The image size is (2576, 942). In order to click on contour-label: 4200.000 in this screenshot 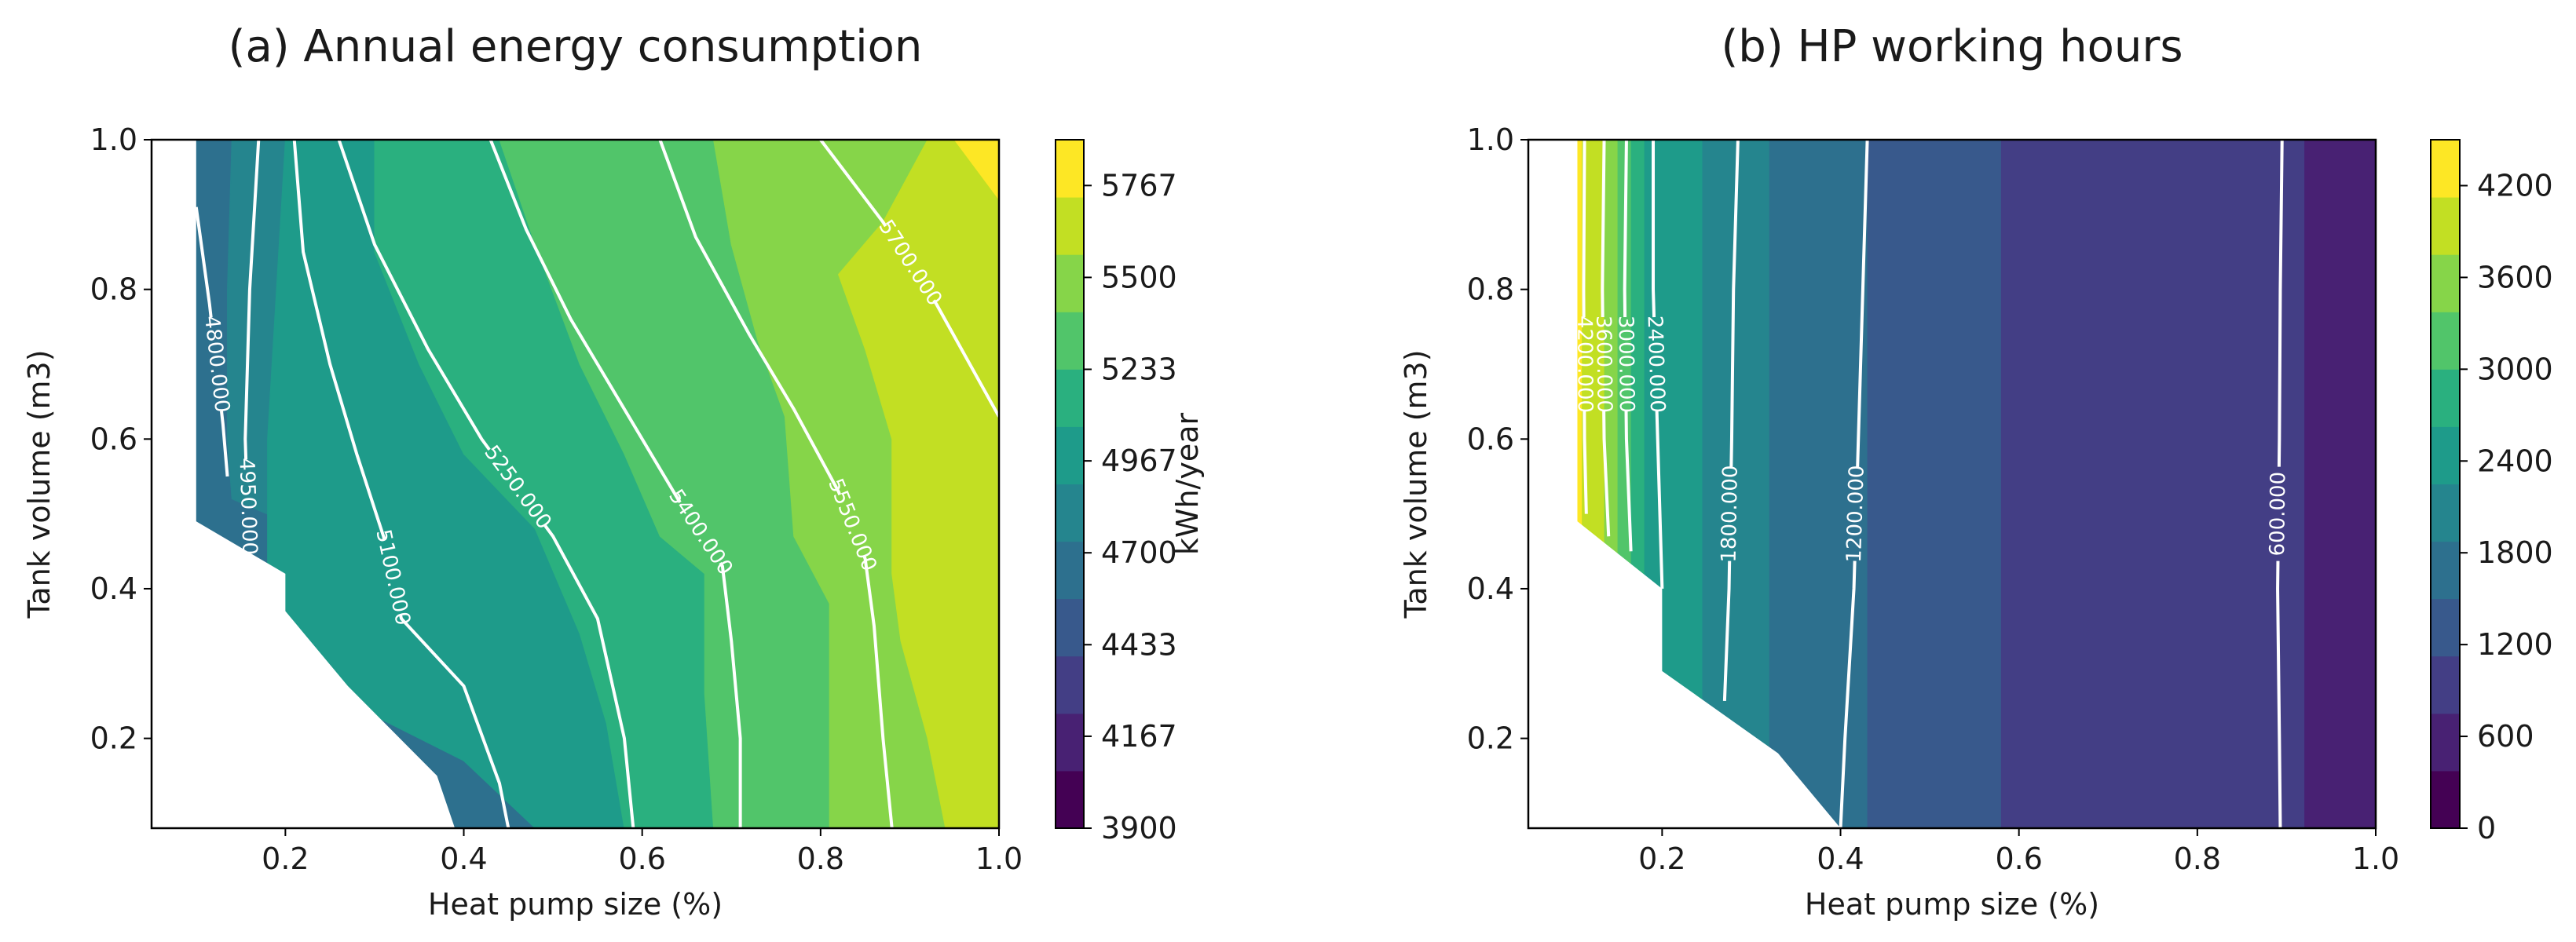, I will do `click(1584, 364)`.